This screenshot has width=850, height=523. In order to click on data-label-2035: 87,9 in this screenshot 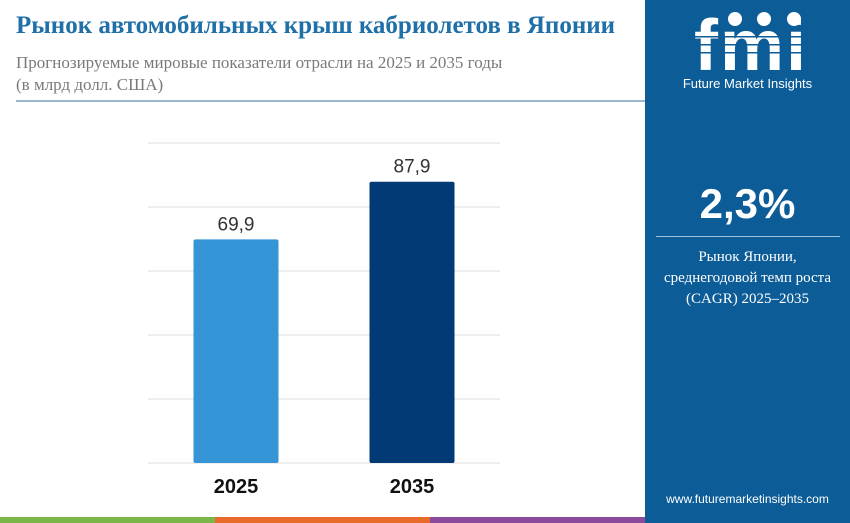, I will do `click(412, 167)`.